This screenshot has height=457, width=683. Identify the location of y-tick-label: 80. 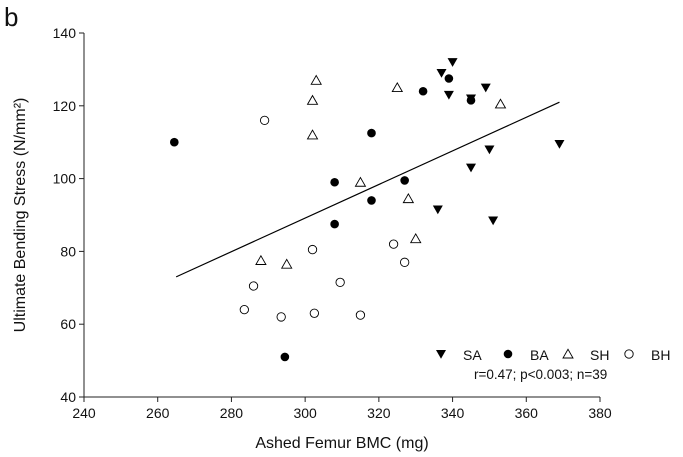
(68, 251).